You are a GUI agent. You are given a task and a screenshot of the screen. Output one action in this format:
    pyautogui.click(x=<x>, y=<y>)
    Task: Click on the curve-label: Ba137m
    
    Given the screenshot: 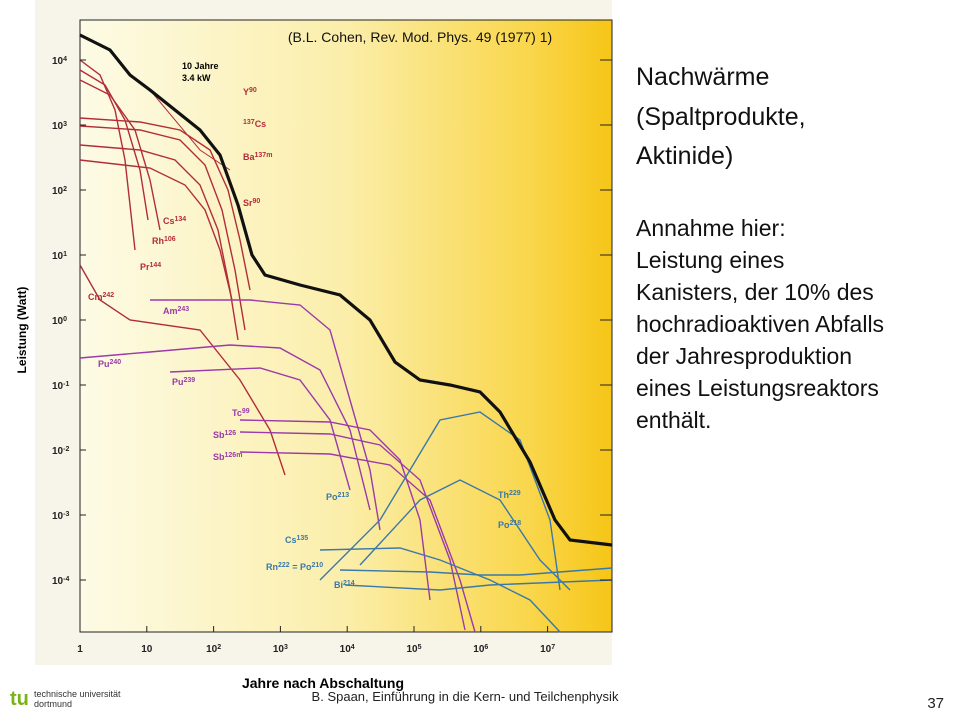 What is the action you would take?
    pyautogui.click(x=257, y=157)
    